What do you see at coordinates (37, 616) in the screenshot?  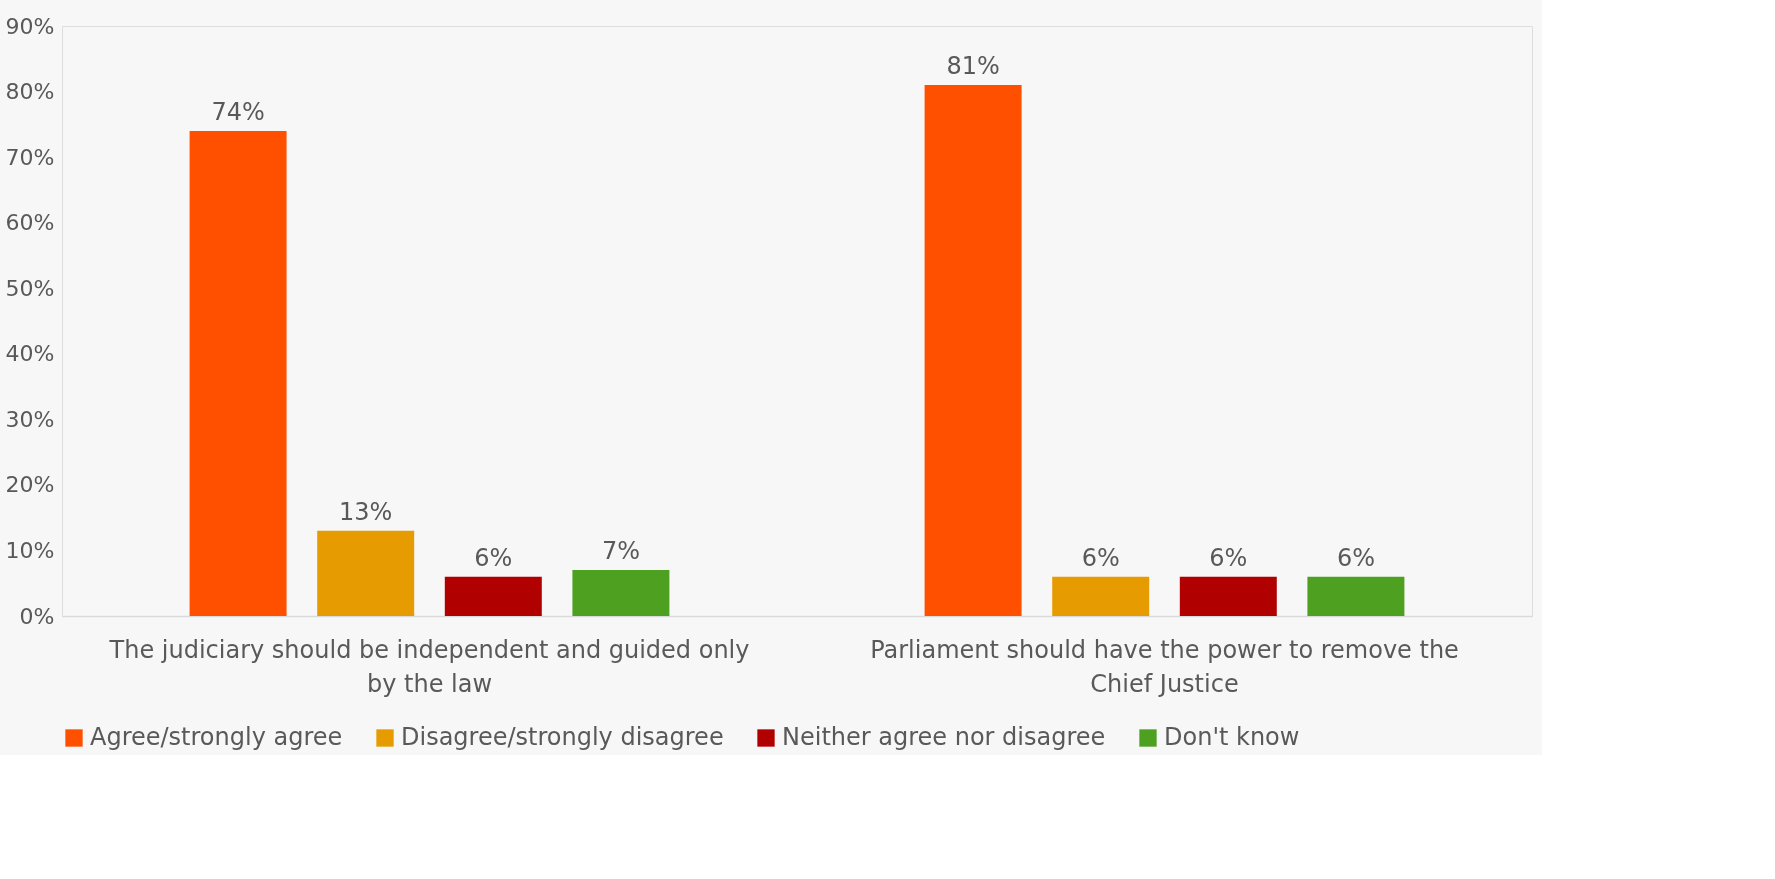 I see `y-tick-label: 0%` at bounding box center [37, 616].